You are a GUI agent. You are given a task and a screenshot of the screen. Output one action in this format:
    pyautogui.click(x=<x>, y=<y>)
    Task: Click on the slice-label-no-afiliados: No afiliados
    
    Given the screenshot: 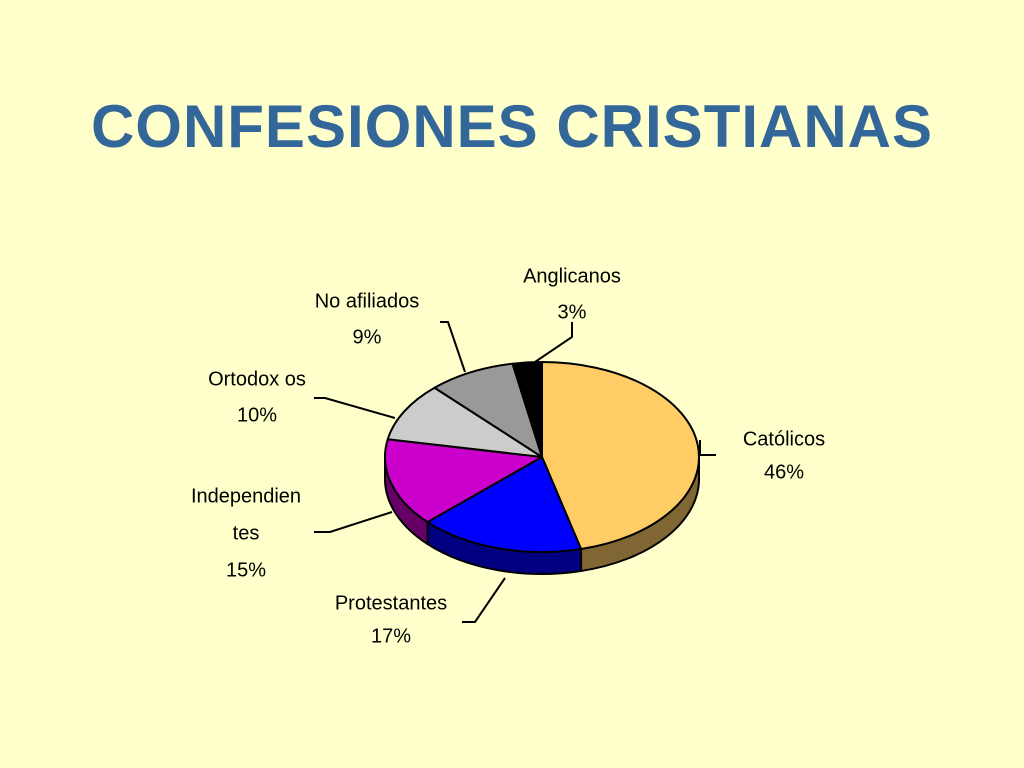 What is the action you would take?
    pyautogui.click(x=367, y=301)
    